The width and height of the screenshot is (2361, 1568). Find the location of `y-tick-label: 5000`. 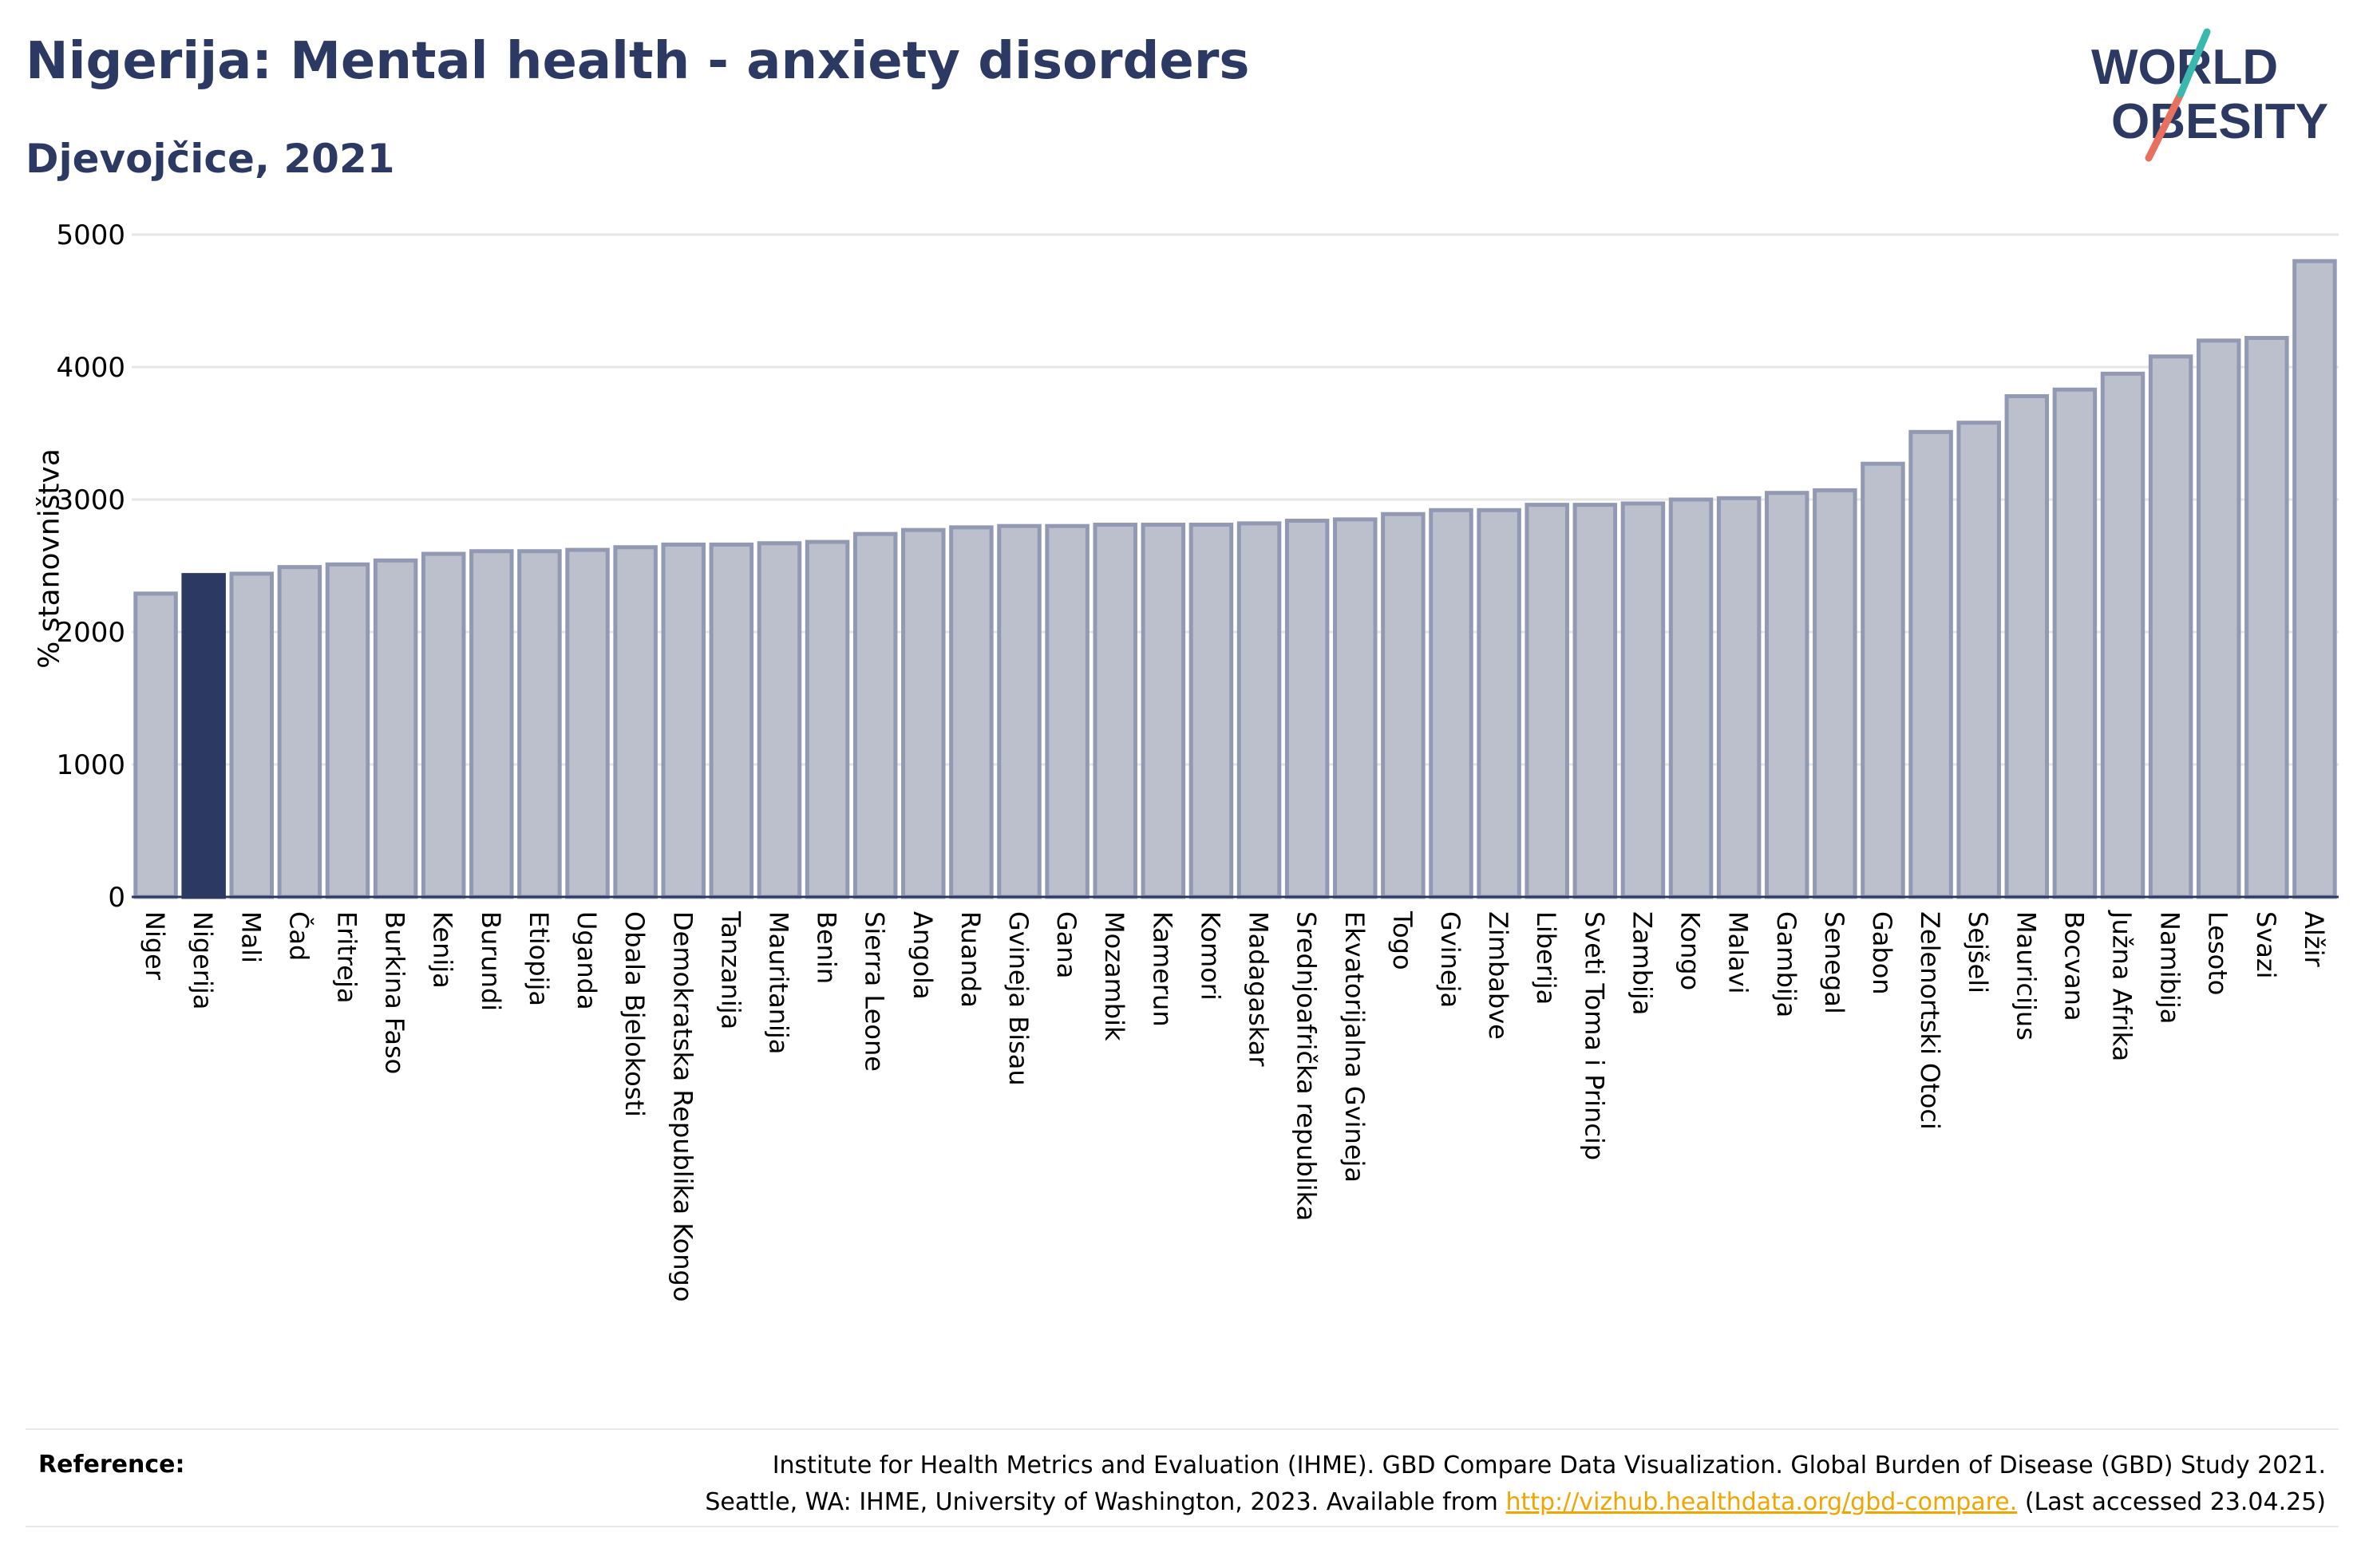

y-tick-label: 5000 is located at coordinates (90, 235).